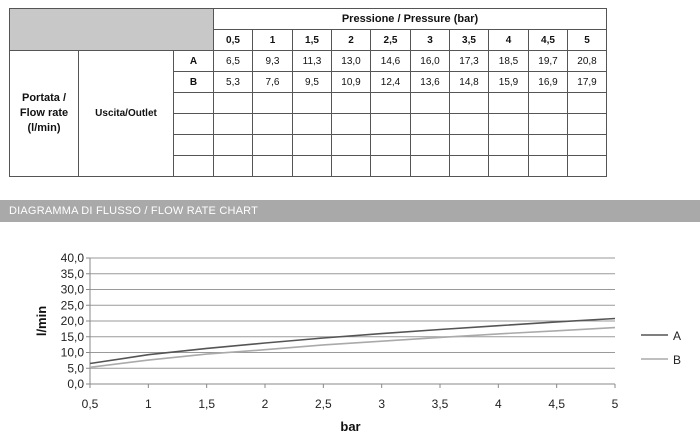 This screenshot has height=442, width=700. Describe the element at coordinates (440, 404) in the screenshot. I see `x-tick-label: 3,5` at that location.